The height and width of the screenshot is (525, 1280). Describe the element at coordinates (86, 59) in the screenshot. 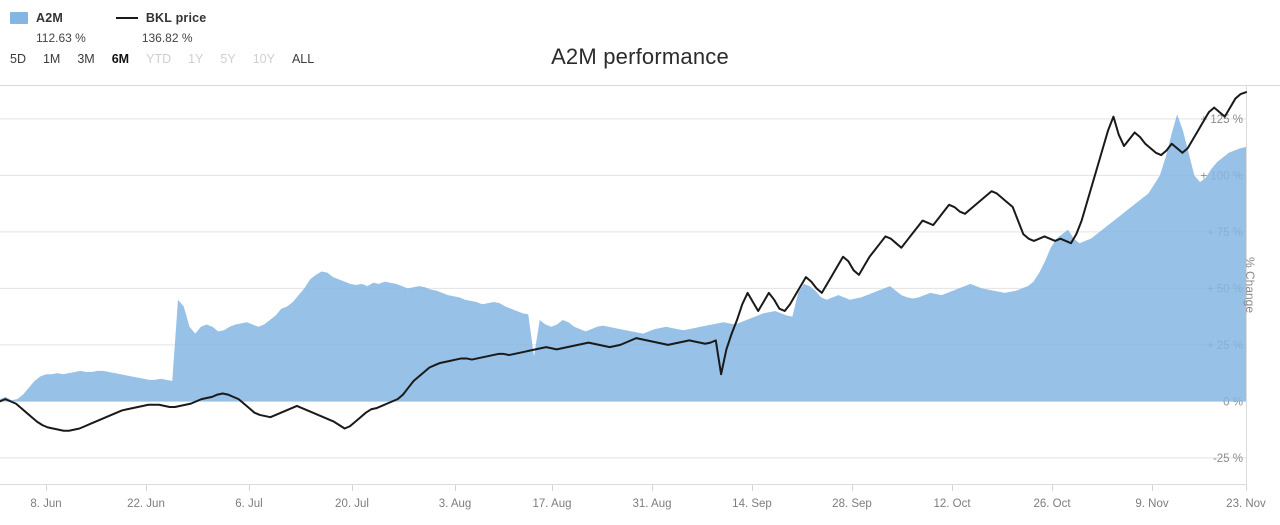

I see `range-button-3m: 3M` at that location.